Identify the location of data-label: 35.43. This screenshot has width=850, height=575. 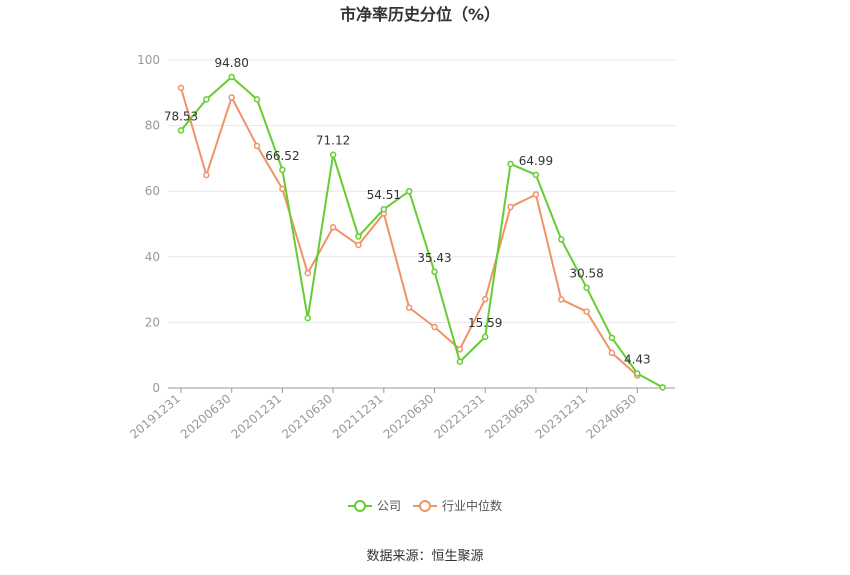
(434, 258).